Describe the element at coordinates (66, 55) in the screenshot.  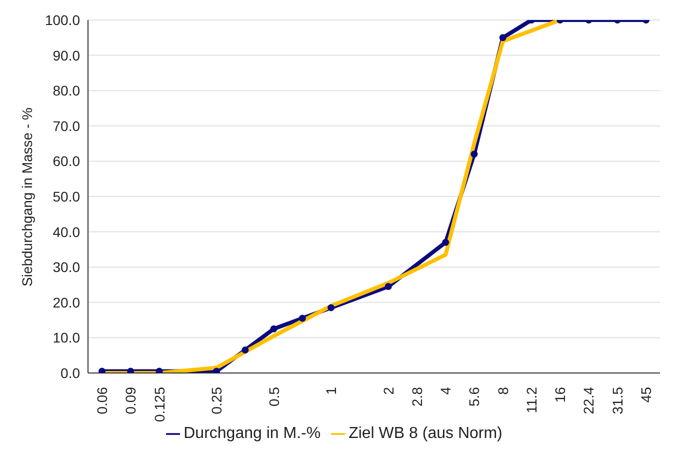
I see `y-tick-label: 90.0` at that location.